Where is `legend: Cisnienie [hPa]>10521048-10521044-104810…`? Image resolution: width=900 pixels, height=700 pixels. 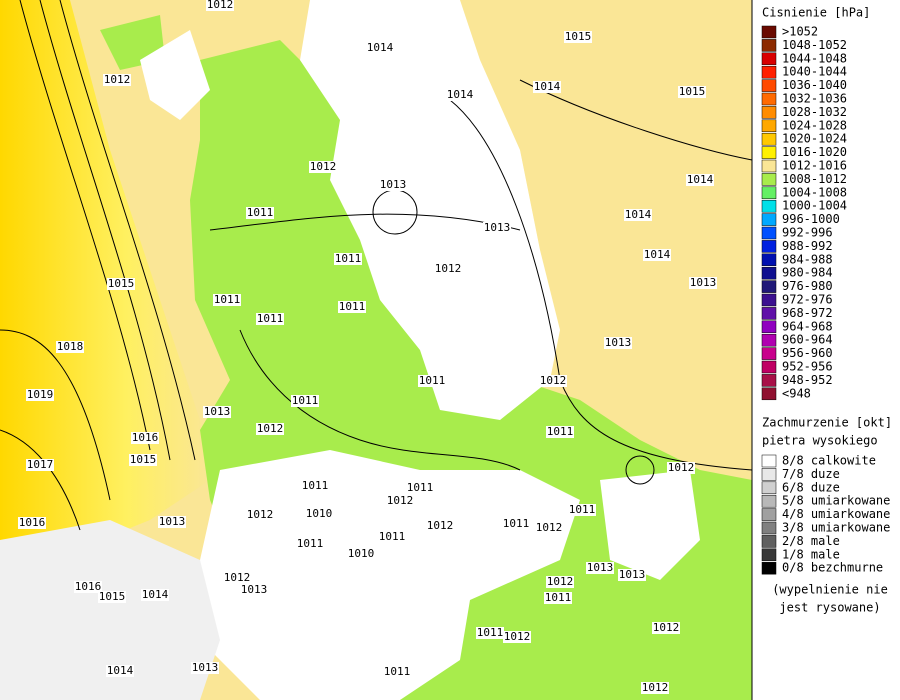
legend: Cisnienie [hPa]>10521048-10521044-104810… is located at coordinates (826, 310).